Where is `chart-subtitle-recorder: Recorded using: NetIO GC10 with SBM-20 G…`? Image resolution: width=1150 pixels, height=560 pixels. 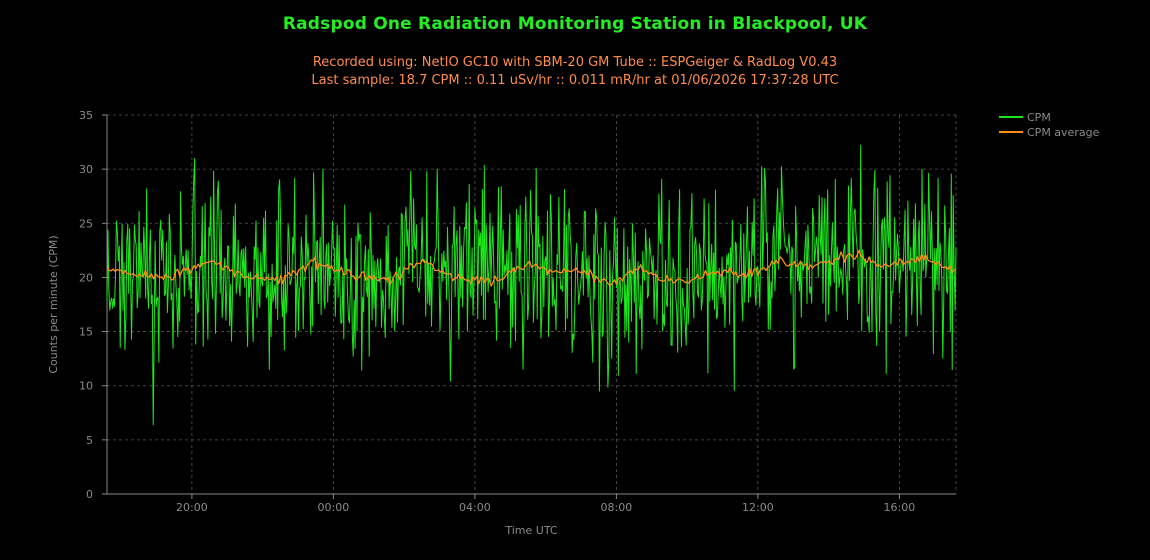 chart-subtitle-recorder: Recorded using: NetIO GC10 with SBM-20 G… is located at coordinates (575, 62).